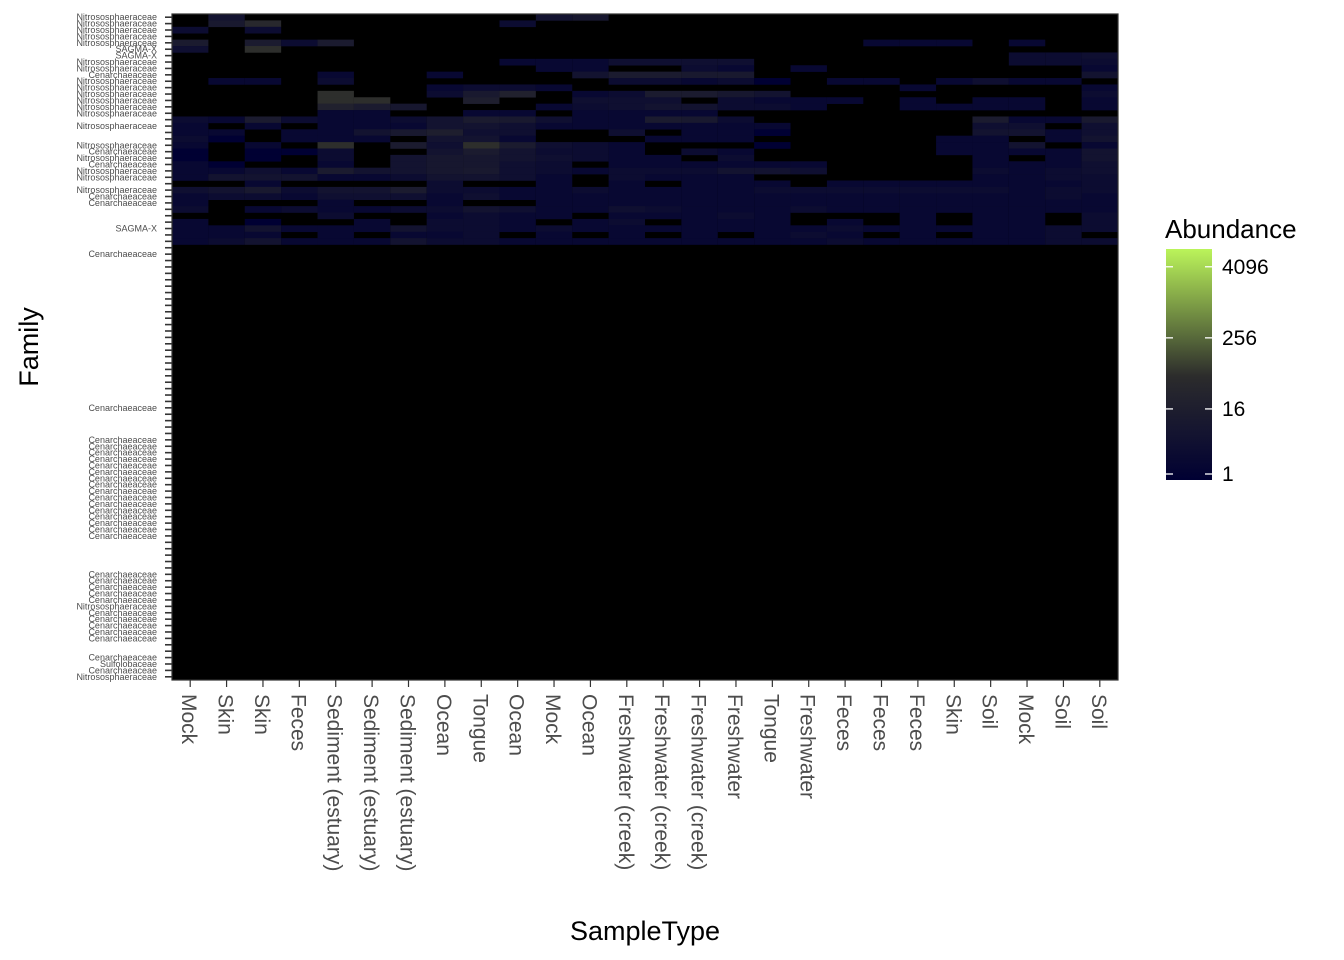 The image size is (1344, 960). Describe the element at coordinates (1231, 229) in the screenshot. I see `legend-title: Abundance` at that location.